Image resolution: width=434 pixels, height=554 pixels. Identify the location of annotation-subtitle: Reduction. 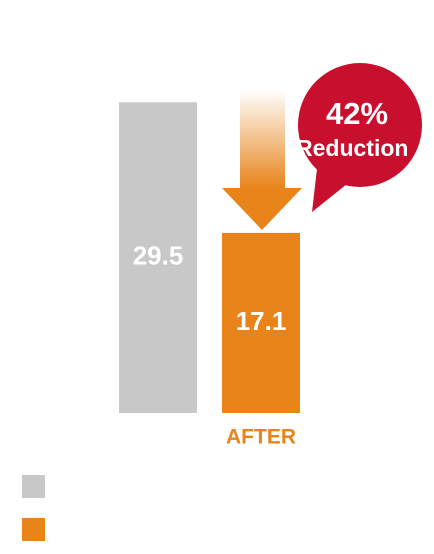
(352, 148).